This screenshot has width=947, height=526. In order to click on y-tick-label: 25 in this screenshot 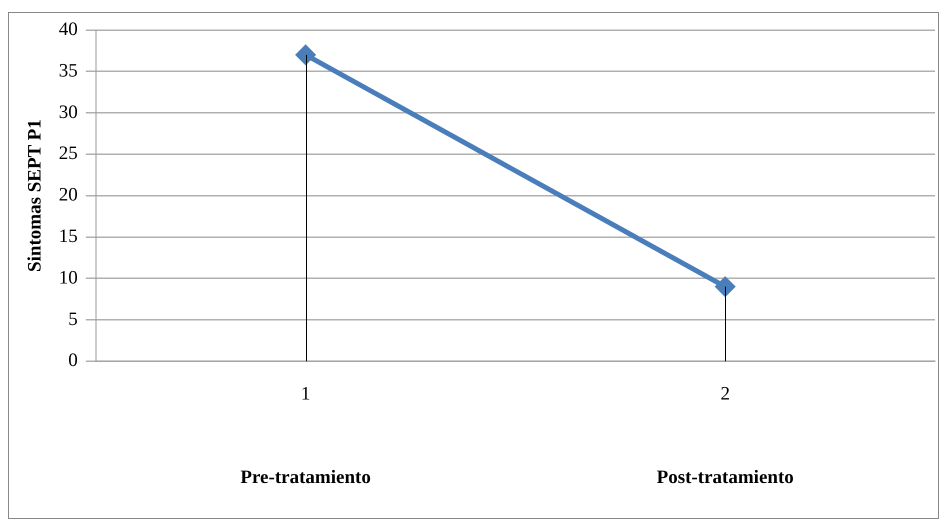, I will do `click(68, 153)`.